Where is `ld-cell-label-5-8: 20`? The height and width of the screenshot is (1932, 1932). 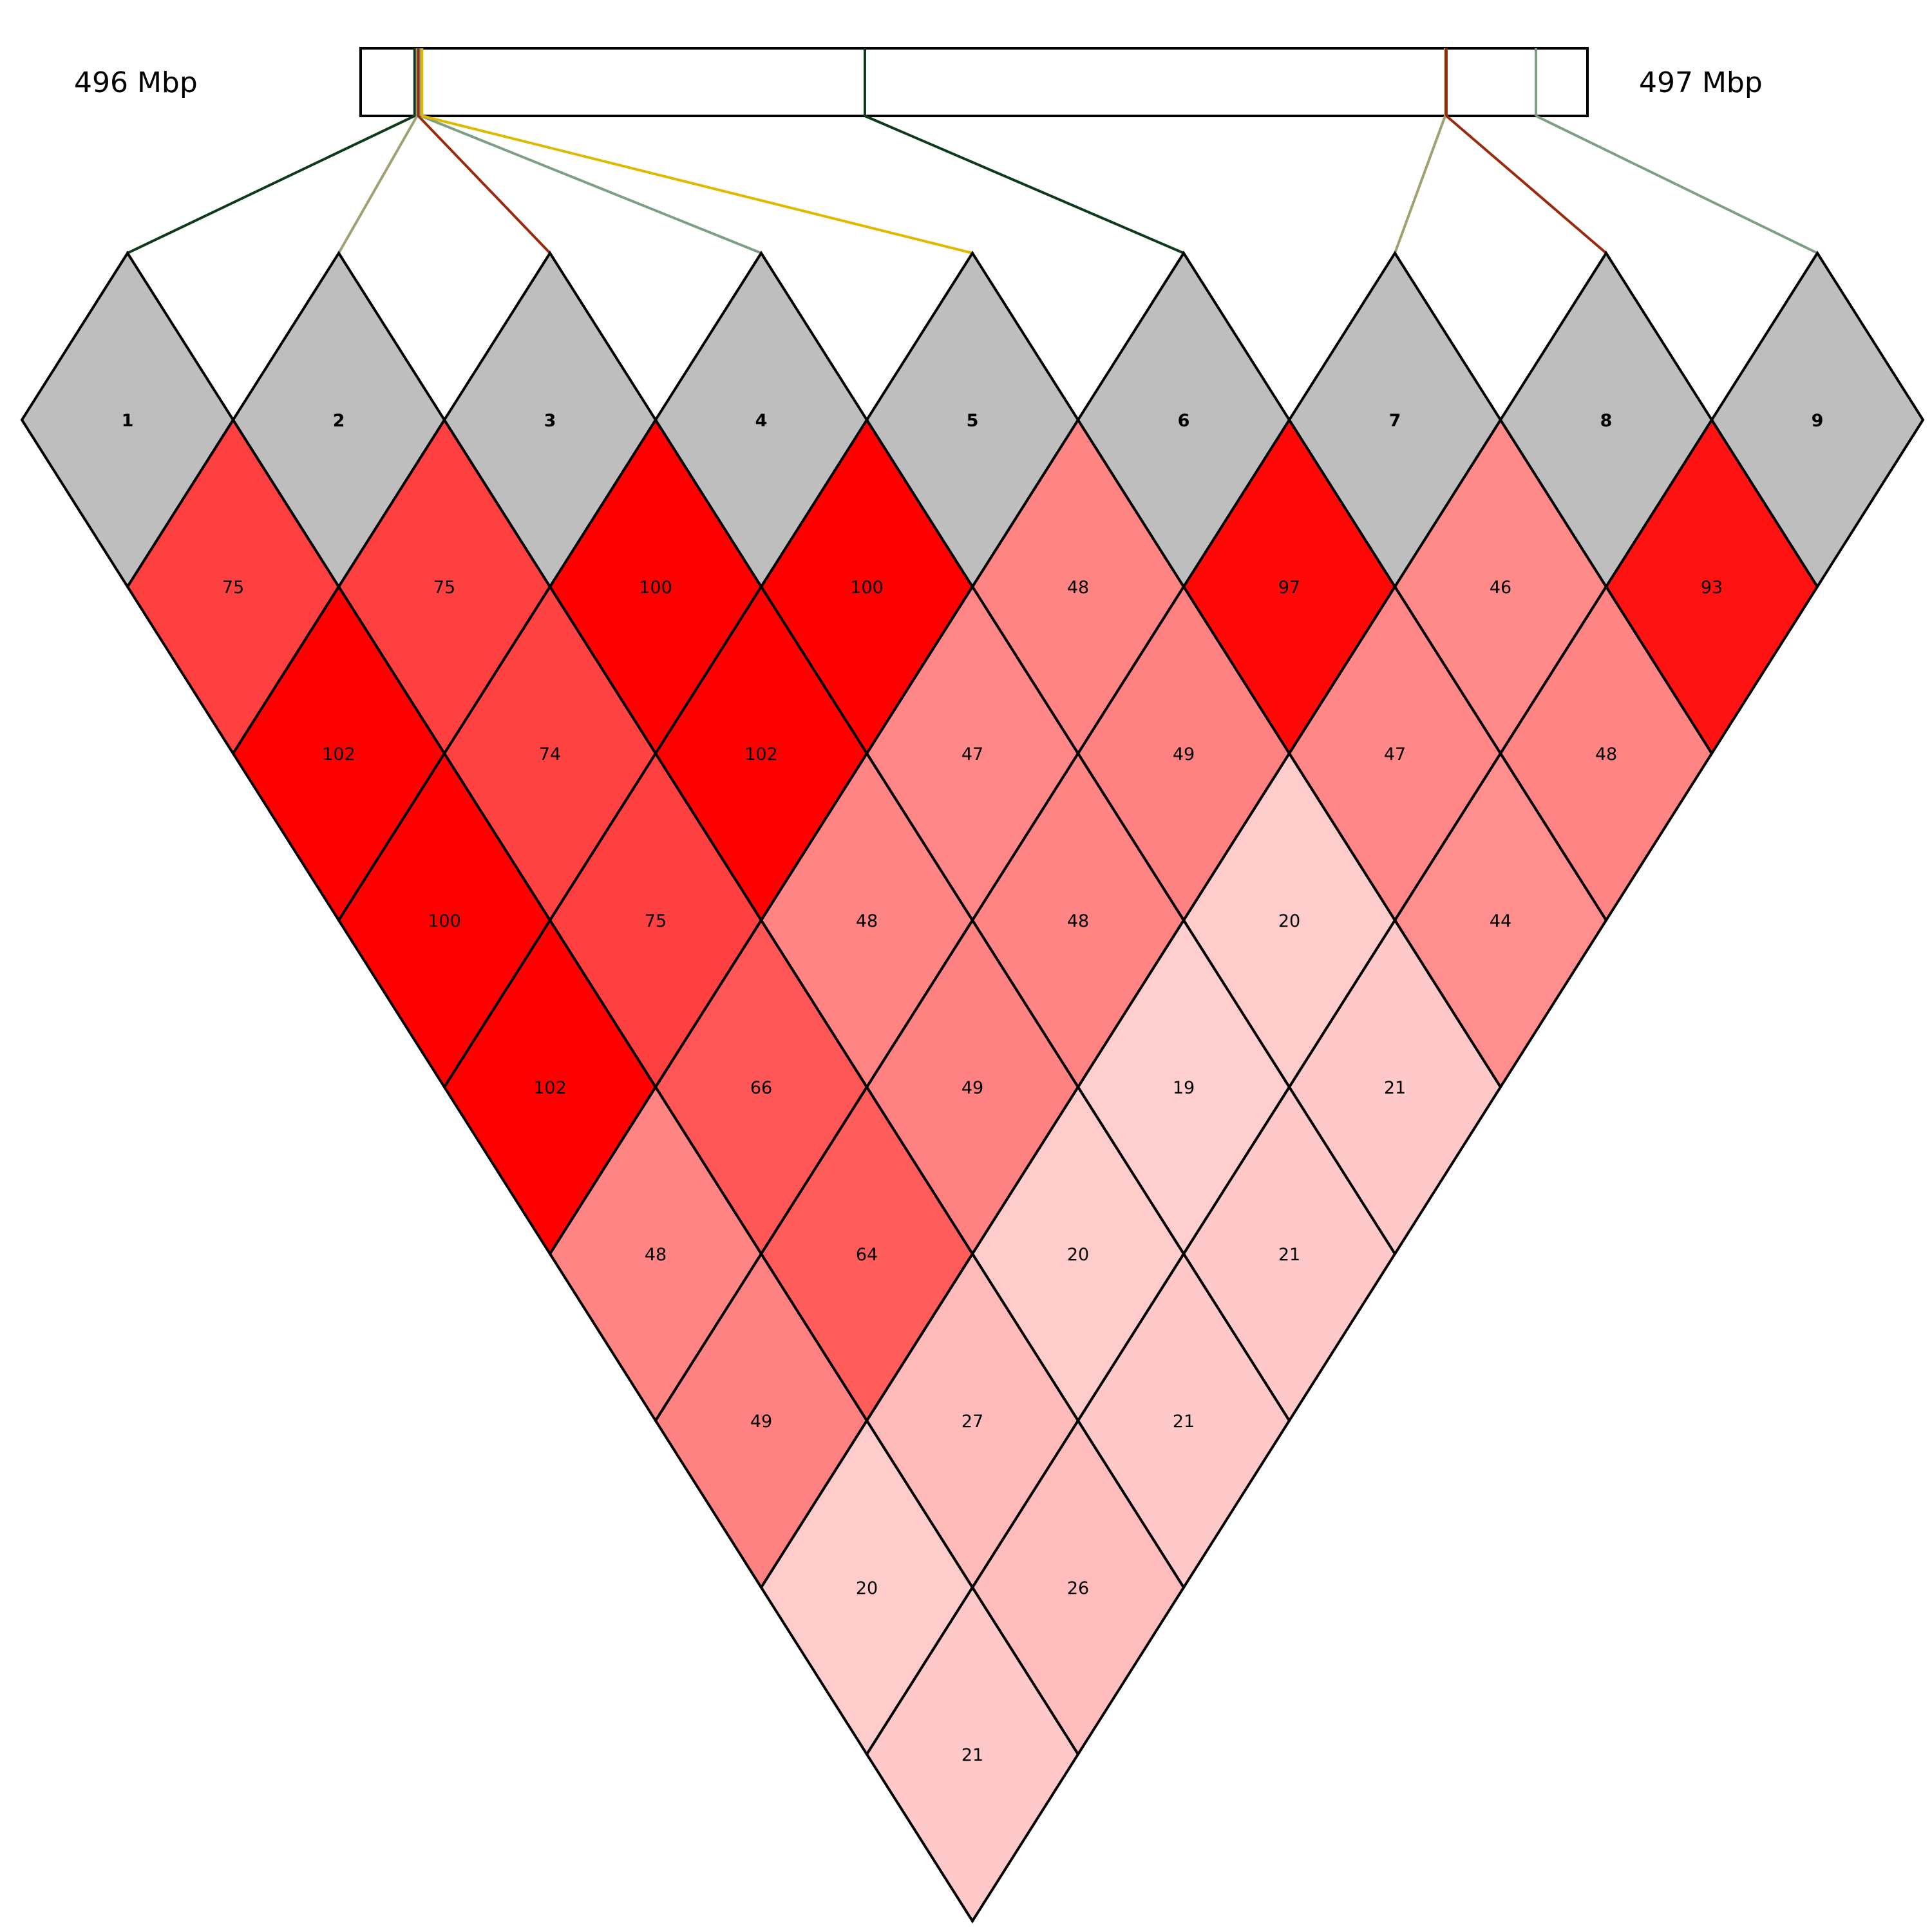 ld-cell-label-5-8: 20 is located at coordinates (1289, 921).